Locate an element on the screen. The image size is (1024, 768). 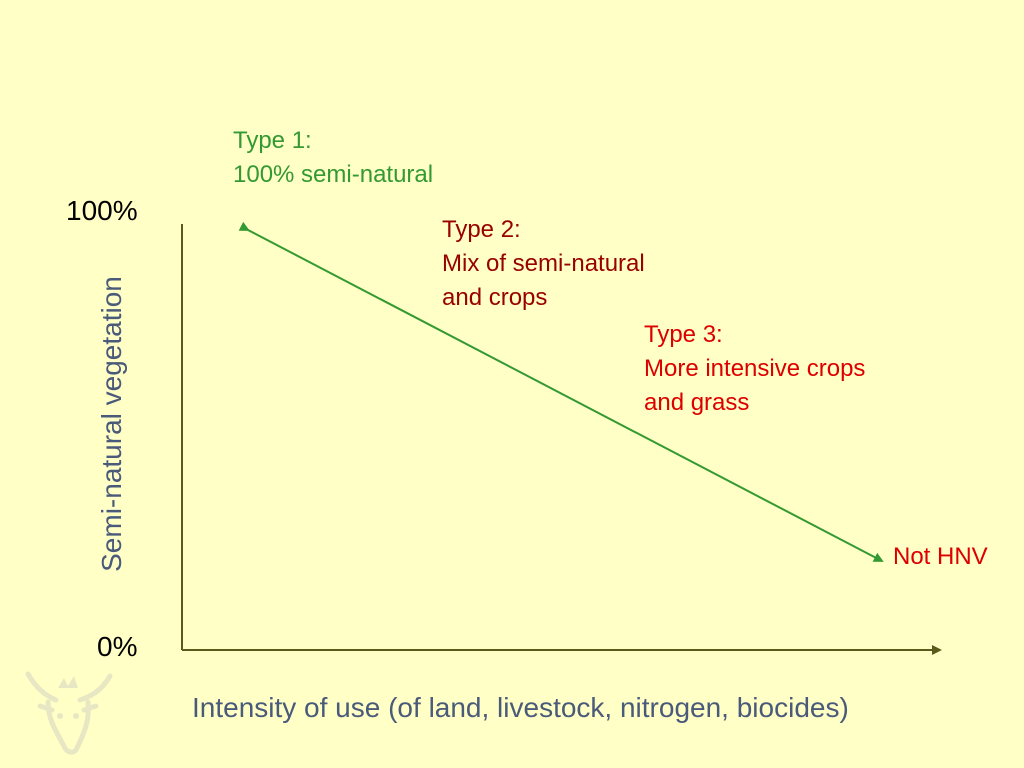
annotation-type2-line2: Mix of semi-natural is located at coordinates (543, 263).